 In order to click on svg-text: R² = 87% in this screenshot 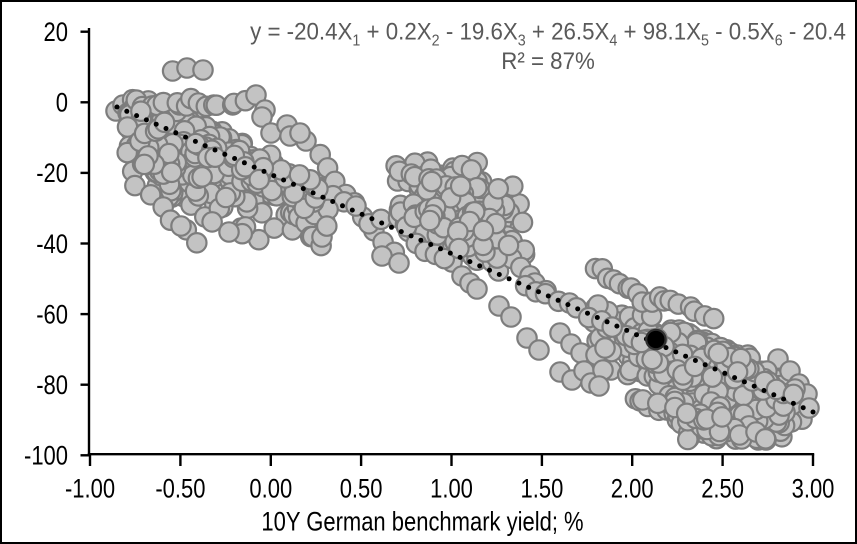, I will do `click(548, 60)`.